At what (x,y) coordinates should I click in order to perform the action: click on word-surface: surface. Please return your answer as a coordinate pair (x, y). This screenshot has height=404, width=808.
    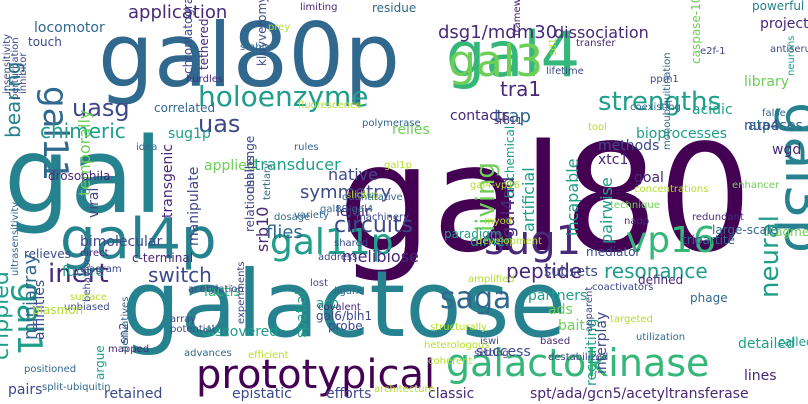
    Looking at the image, I should click on (88, 297).